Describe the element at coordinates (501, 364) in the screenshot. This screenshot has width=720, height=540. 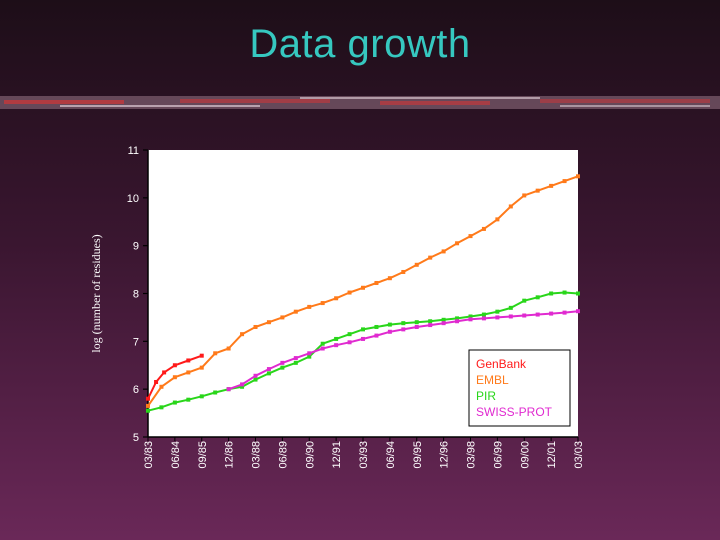
I see `legend-entry: GenBank` at that location.